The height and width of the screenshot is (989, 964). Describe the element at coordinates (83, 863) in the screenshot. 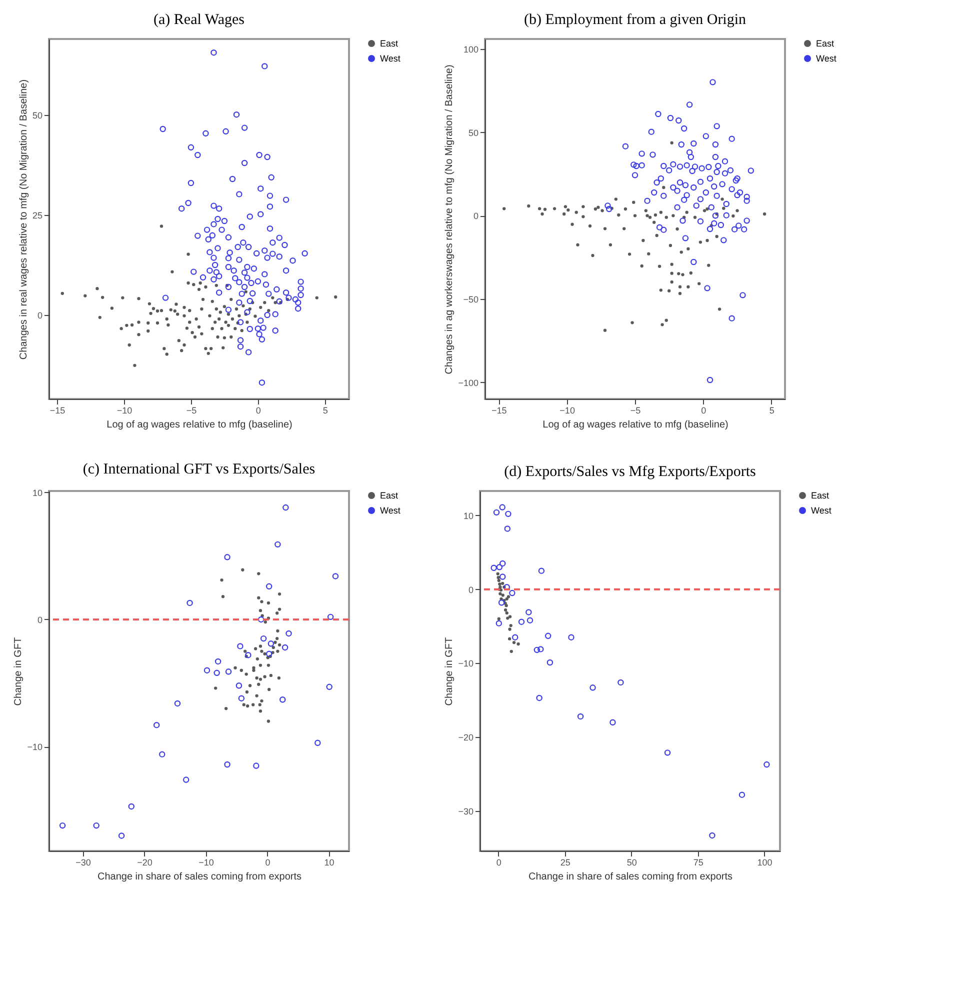

I see `x-tick-label: −30` at that location.